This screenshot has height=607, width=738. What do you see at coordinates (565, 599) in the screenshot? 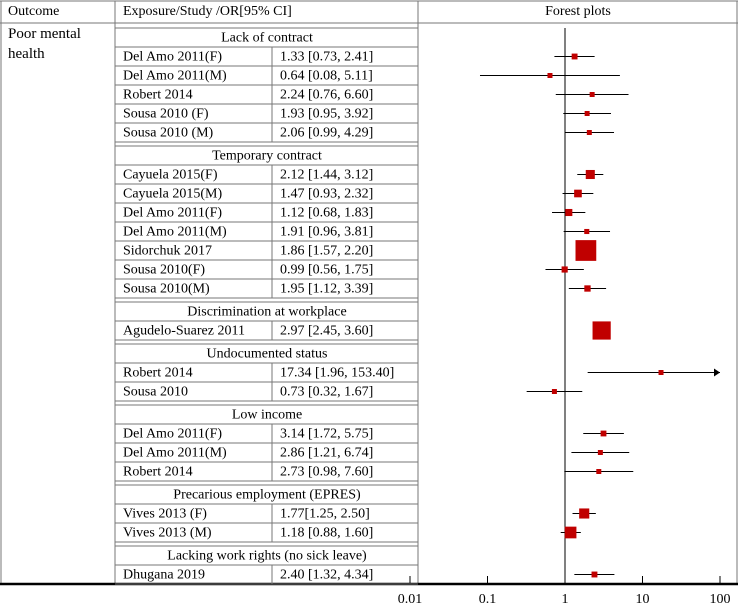
I see `x-tick-label: 1` at bounding box center [565, 599].